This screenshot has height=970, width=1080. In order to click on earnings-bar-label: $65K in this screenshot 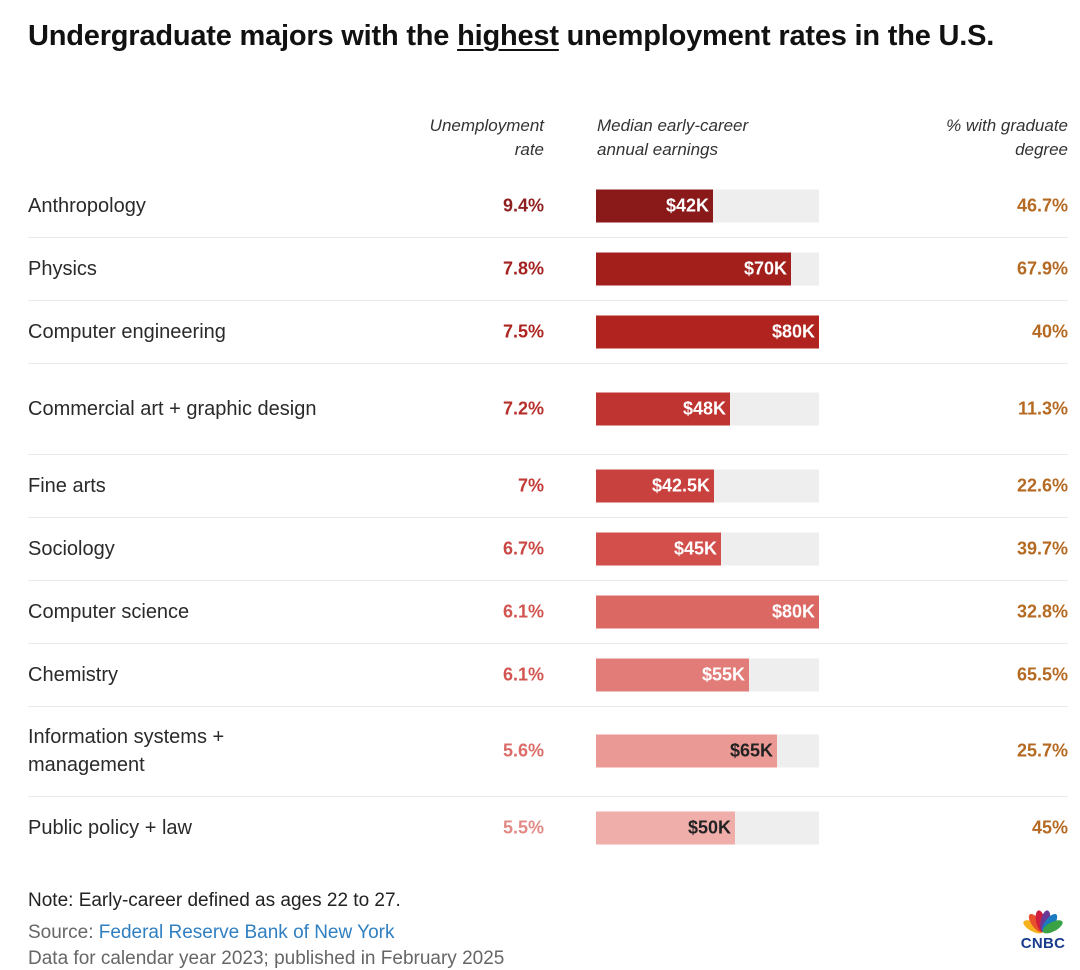, I will do `click(751, 750)`.